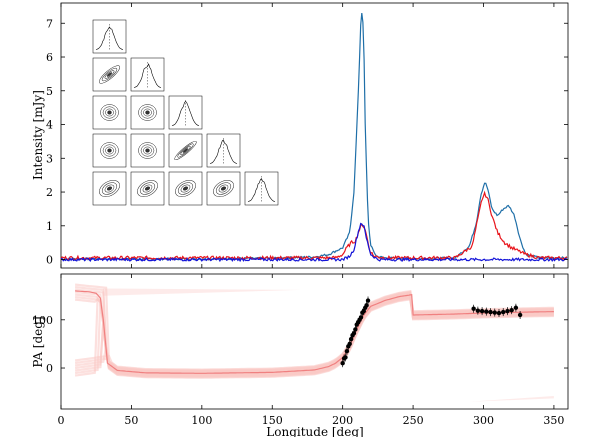 Image resolution: width=592 pixels, height=437 pixels. I want to click on intensity-y-tick-label: 2, so click(49, 192).